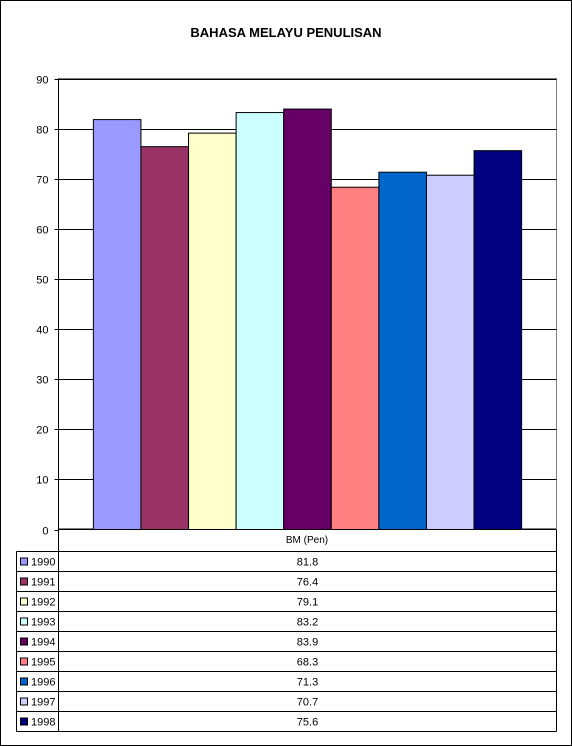  What do you see at coordinates (42, 331) in the screenshot?
I see `y-tick-label: 40` at bounding box center [42, 331].